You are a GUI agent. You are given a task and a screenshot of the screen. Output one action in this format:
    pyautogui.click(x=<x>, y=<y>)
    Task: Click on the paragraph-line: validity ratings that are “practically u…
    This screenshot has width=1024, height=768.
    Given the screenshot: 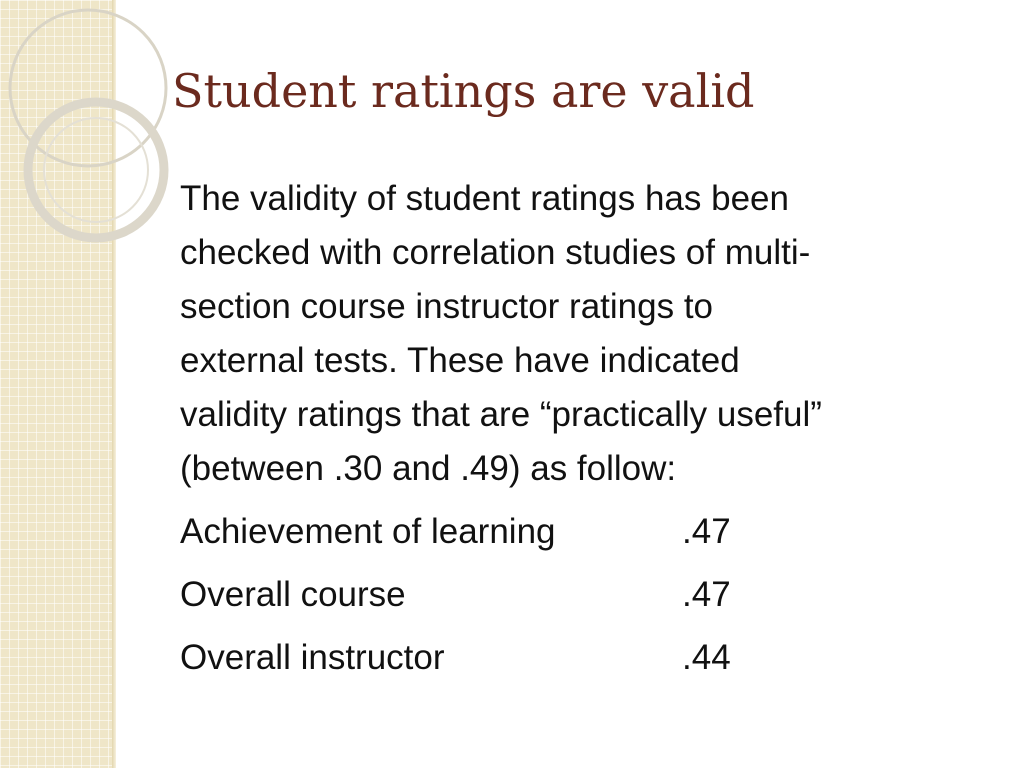 What is the action you would take?
    pyautogui.click(x=501, y=414)
    